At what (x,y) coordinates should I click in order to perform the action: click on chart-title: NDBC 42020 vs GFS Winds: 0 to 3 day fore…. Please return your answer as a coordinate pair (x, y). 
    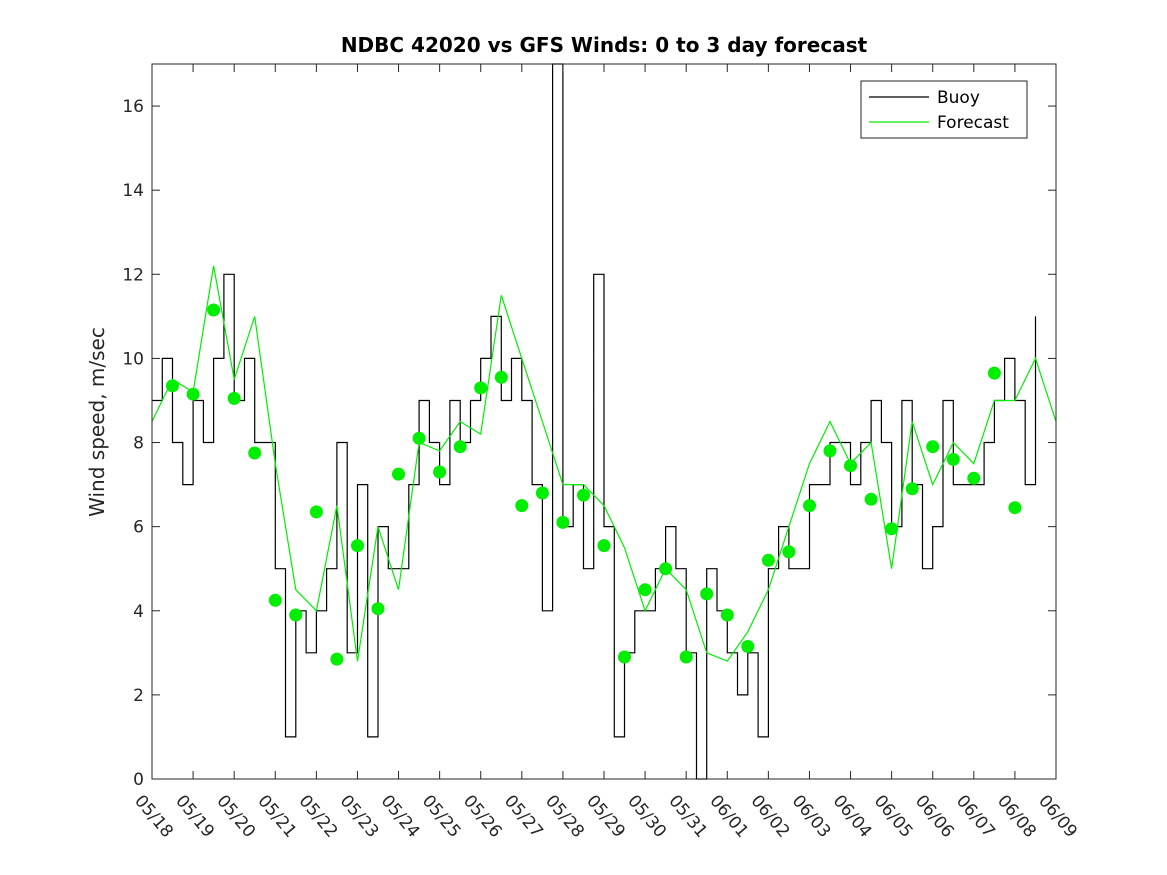
    Looking at the image, I should click on (604, 45).